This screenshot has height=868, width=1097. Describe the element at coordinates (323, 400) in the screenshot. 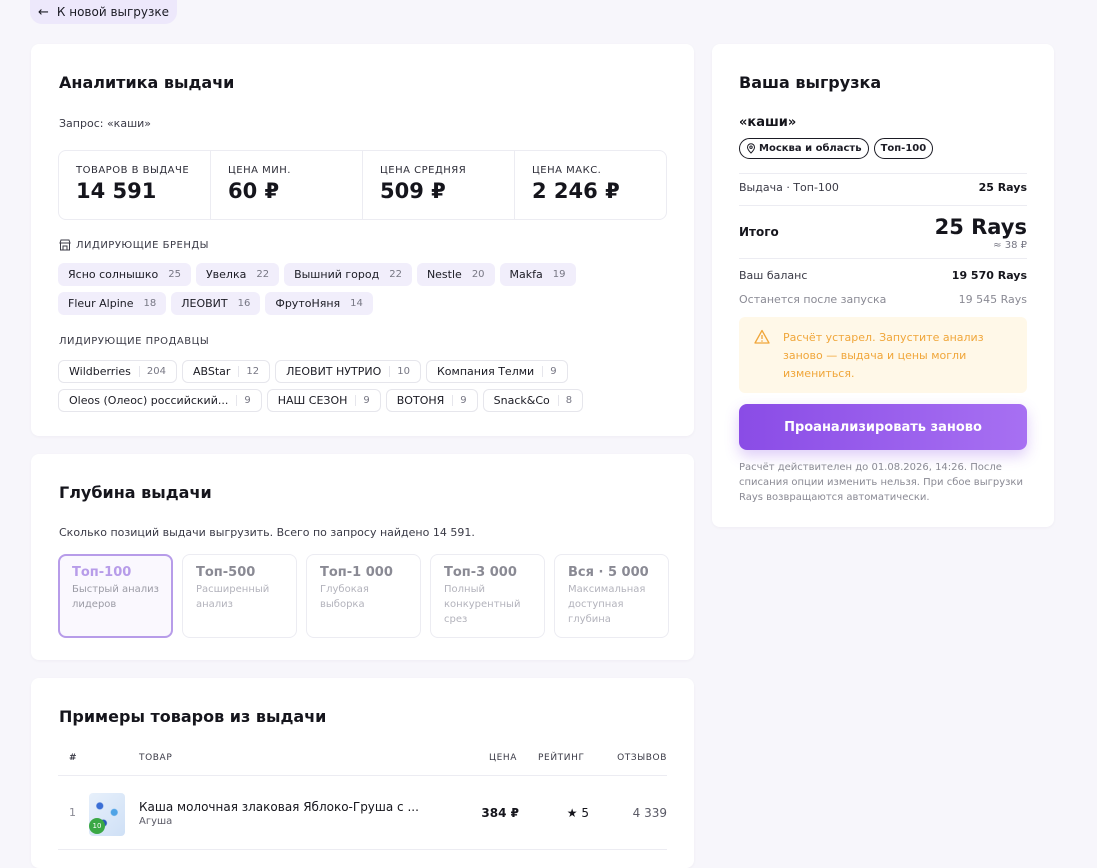

I see `seller-chip: НАШ СЕЗОН 9` at that location.